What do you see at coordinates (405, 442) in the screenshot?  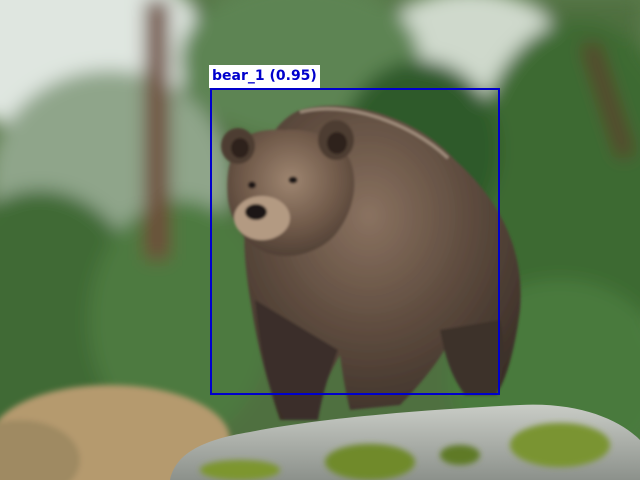 I see `rock` at bounding box center [405, 442].